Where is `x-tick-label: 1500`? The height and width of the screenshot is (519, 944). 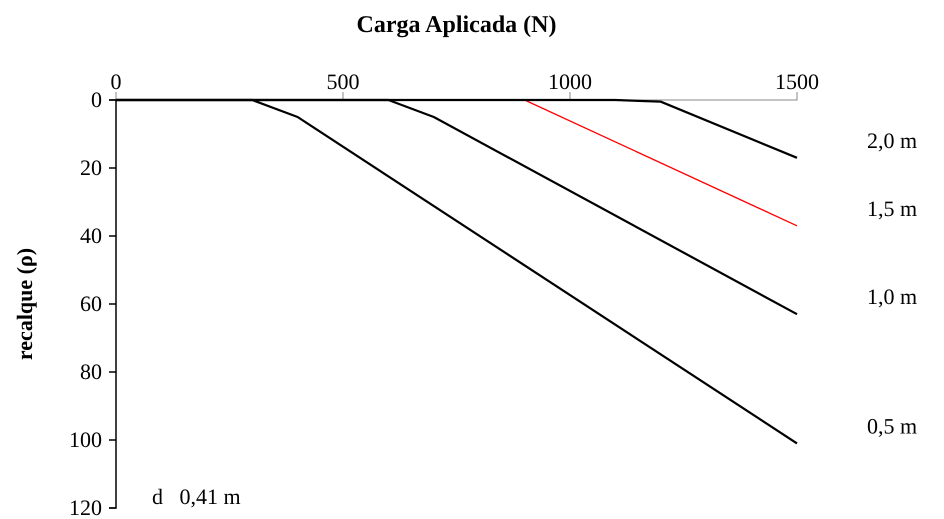 x-tick-label: 1500 is located at coordinates (797, 81).